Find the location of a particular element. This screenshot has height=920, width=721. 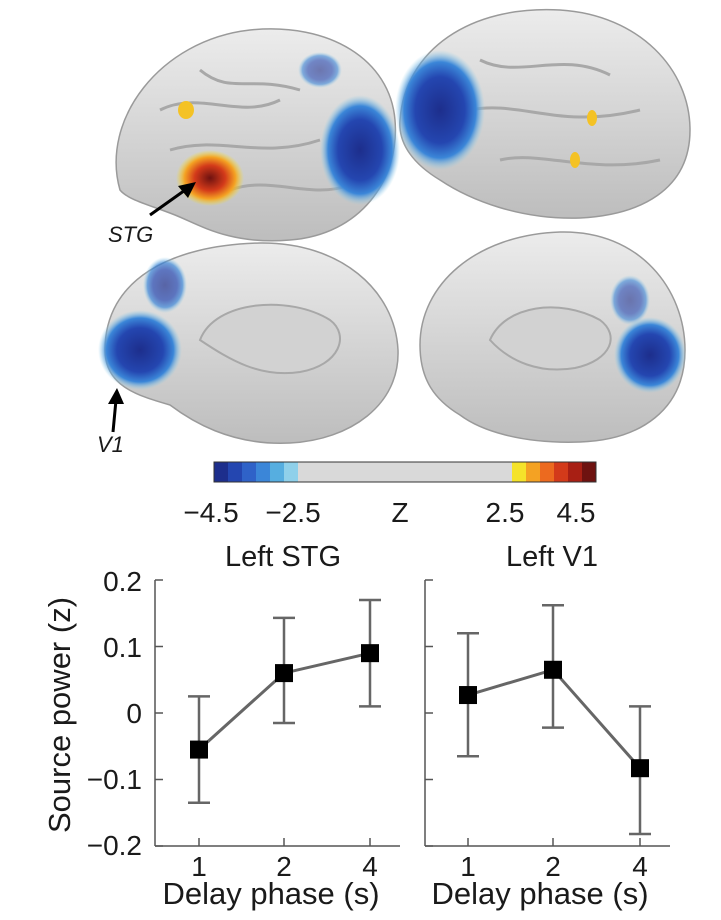

colorbar-tick-neg: −2.5 is located at coordinates (292, 512).